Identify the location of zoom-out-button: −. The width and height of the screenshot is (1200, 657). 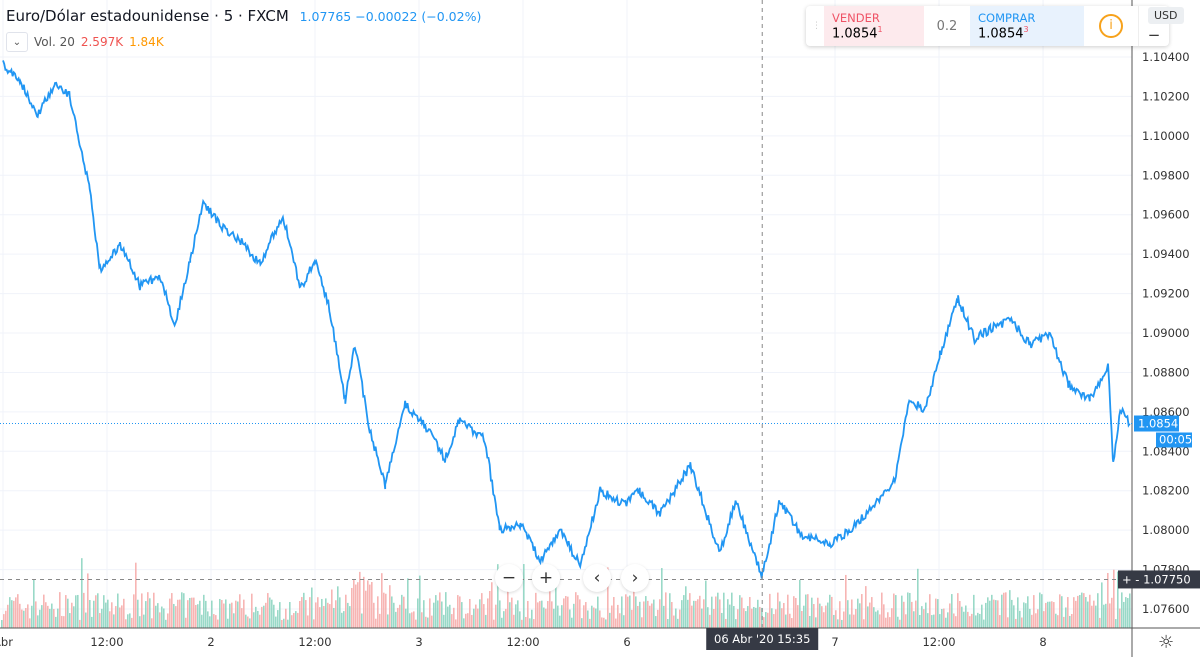
(509, 578).